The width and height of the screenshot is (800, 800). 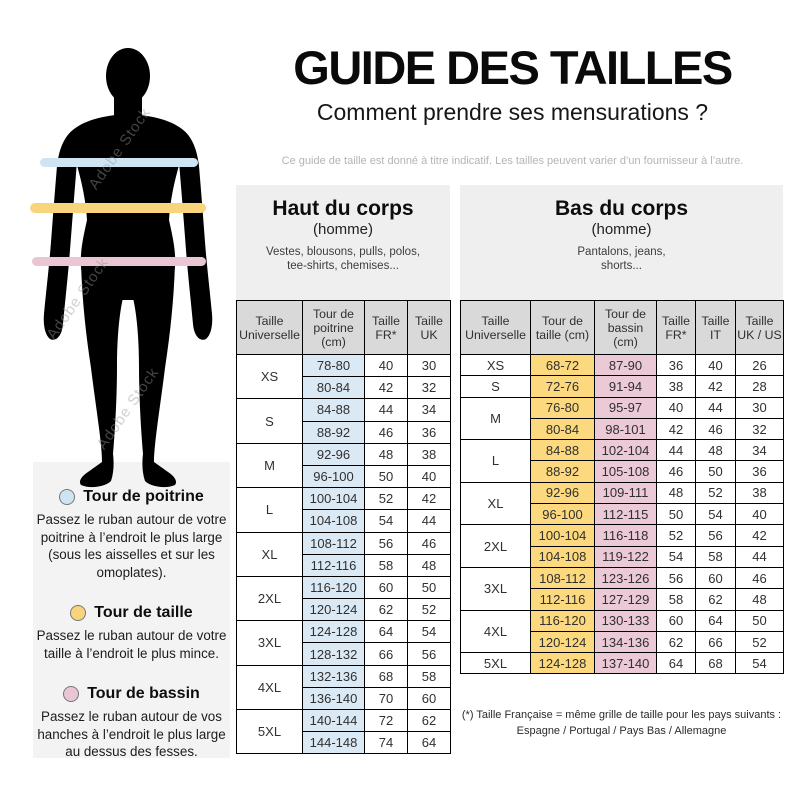 I want to click on value-cell: 116-120, so click(x=333, y=587).